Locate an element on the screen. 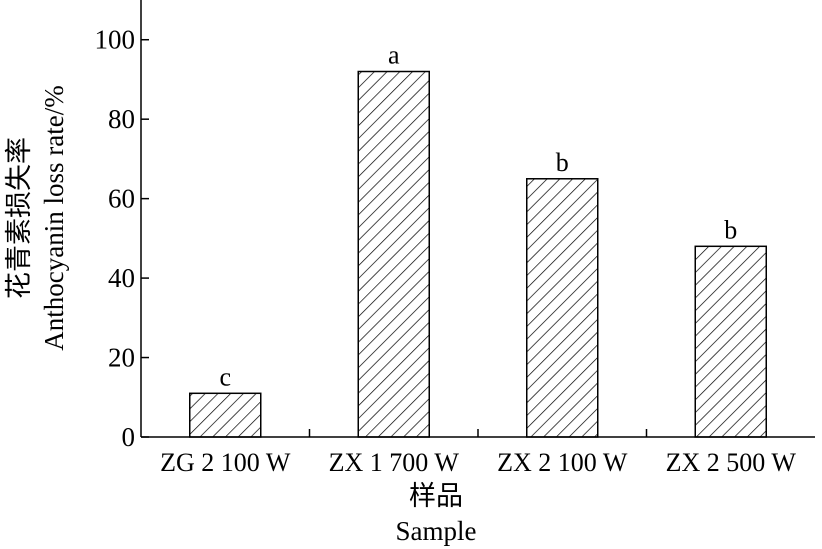 The height and width of the screenshot is (549, 822). y-axis-title-cn: 花青素损失率 is located at coordinates (19, 218).